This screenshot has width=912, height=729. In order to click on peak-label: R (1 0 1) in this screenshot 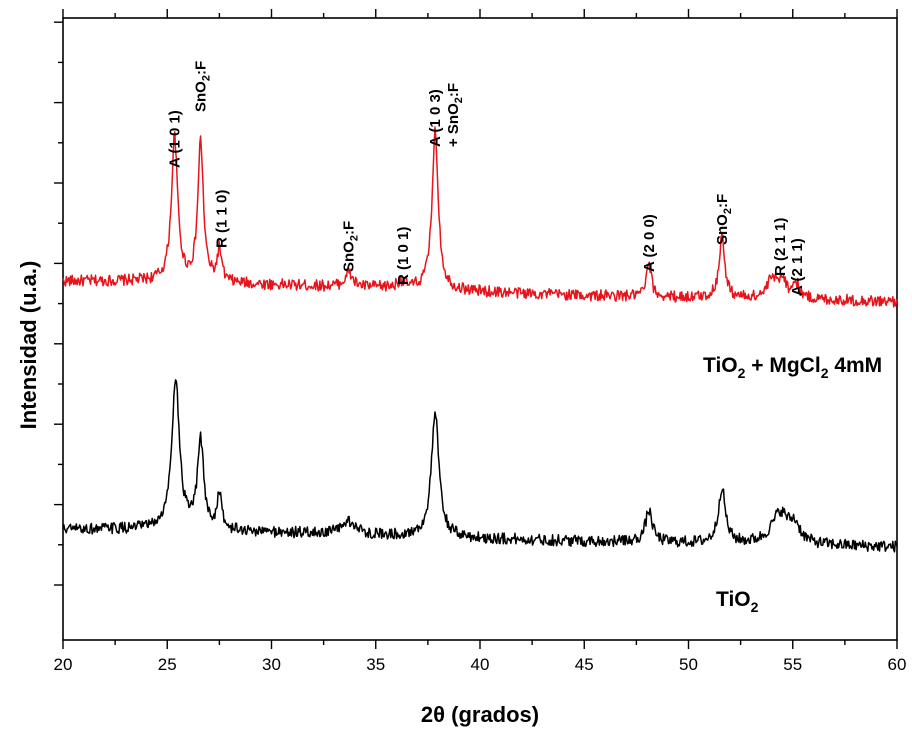, I will do `click(403, 256)`.